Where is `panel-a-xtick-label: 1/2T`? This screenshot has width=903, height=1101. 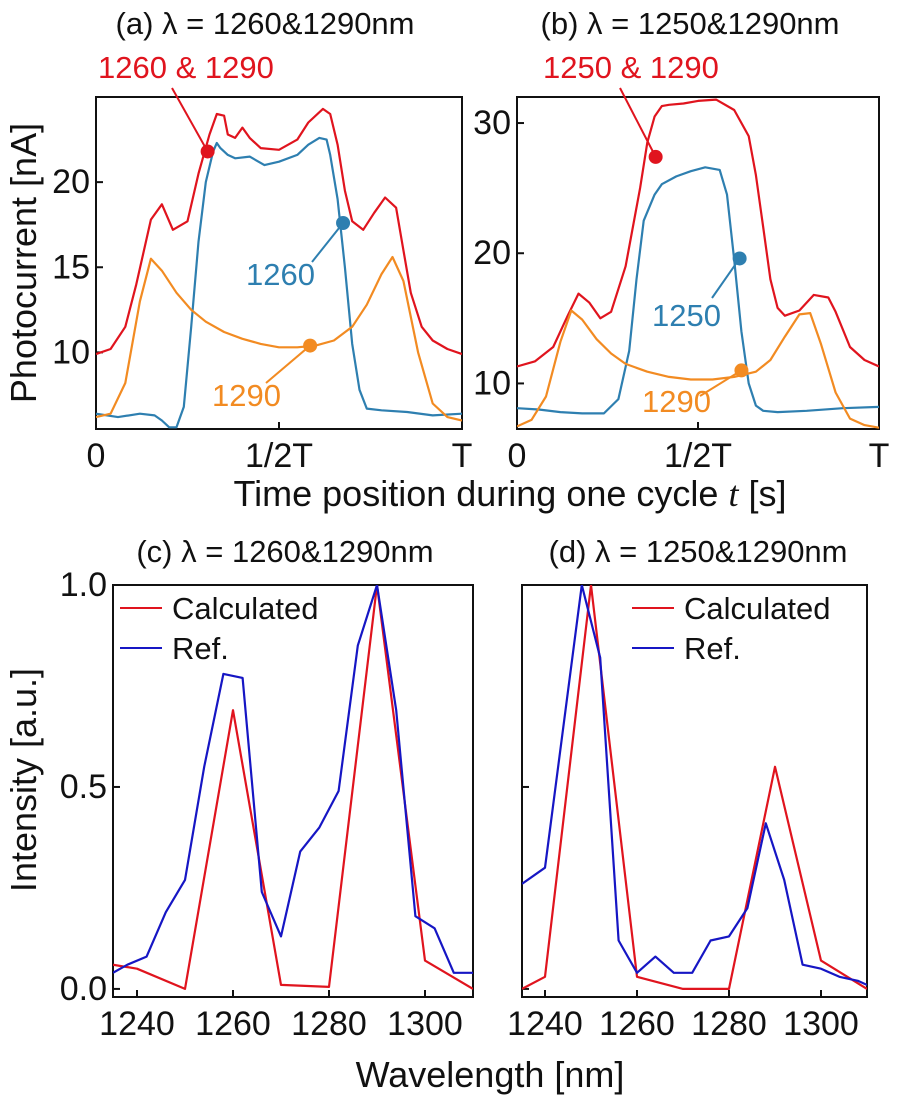 panel-a-xtick-label: 1/2T is located at coordinates (279, 456).